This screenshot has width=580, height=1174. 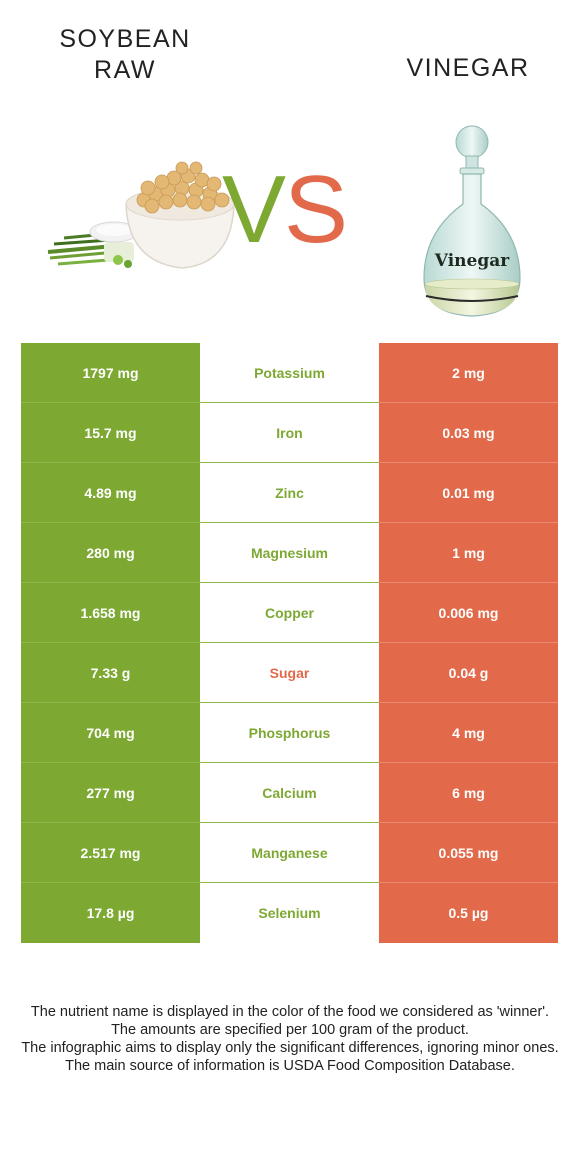 I want to click on nutrient-name: Magnesium, so click(x=289, y=553).